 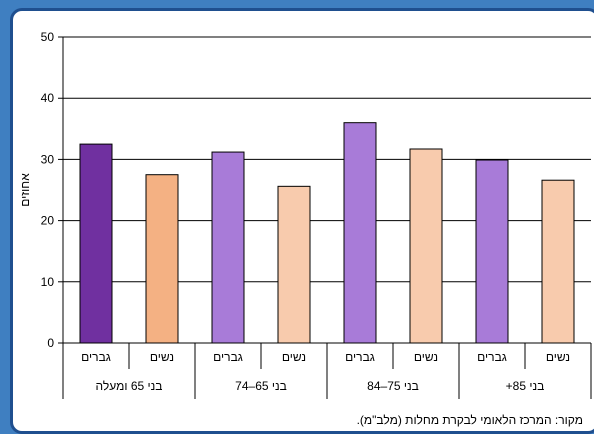 I want to click on group-label: בני 65–74, so click(x=261, y=386).